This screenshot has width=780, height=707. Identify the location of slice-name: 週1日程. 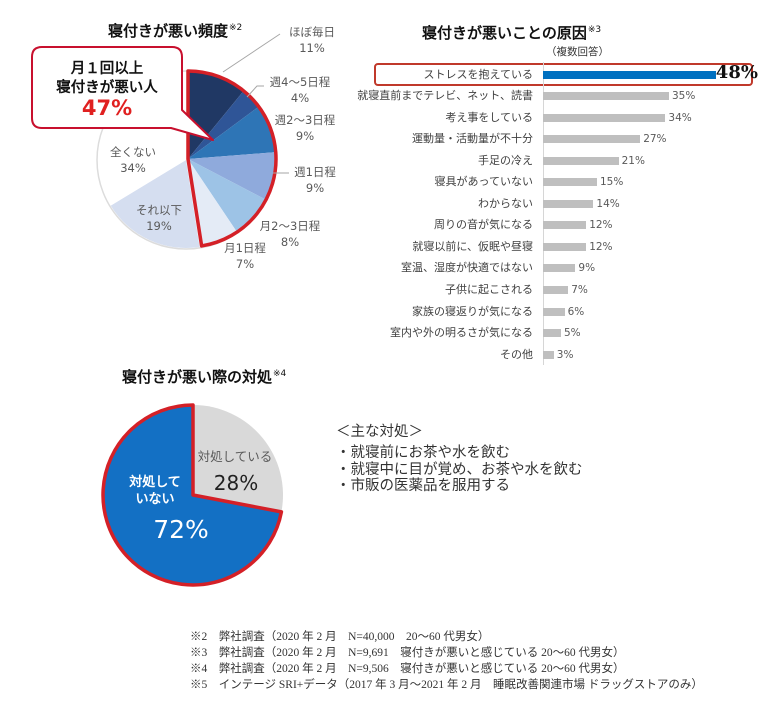
(315, 172).